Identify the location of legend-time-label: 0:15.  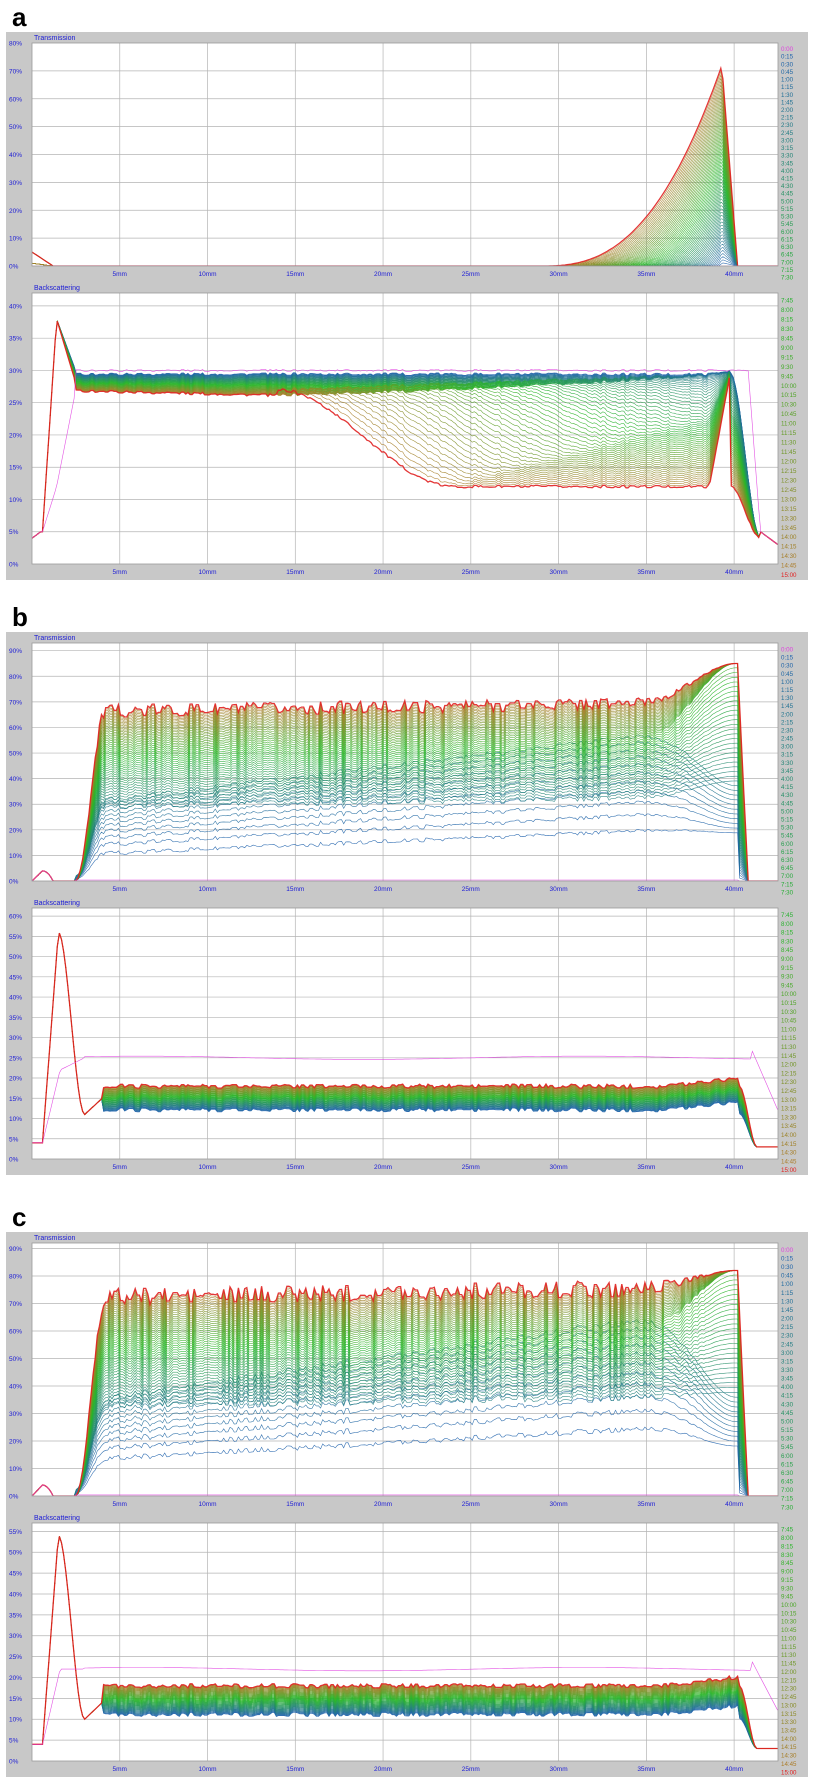
(787, 1258).